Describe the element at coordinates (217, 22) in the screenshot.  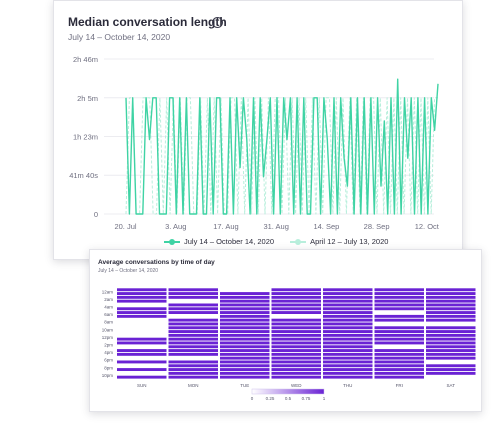
I see `info-icon: i` at that location.